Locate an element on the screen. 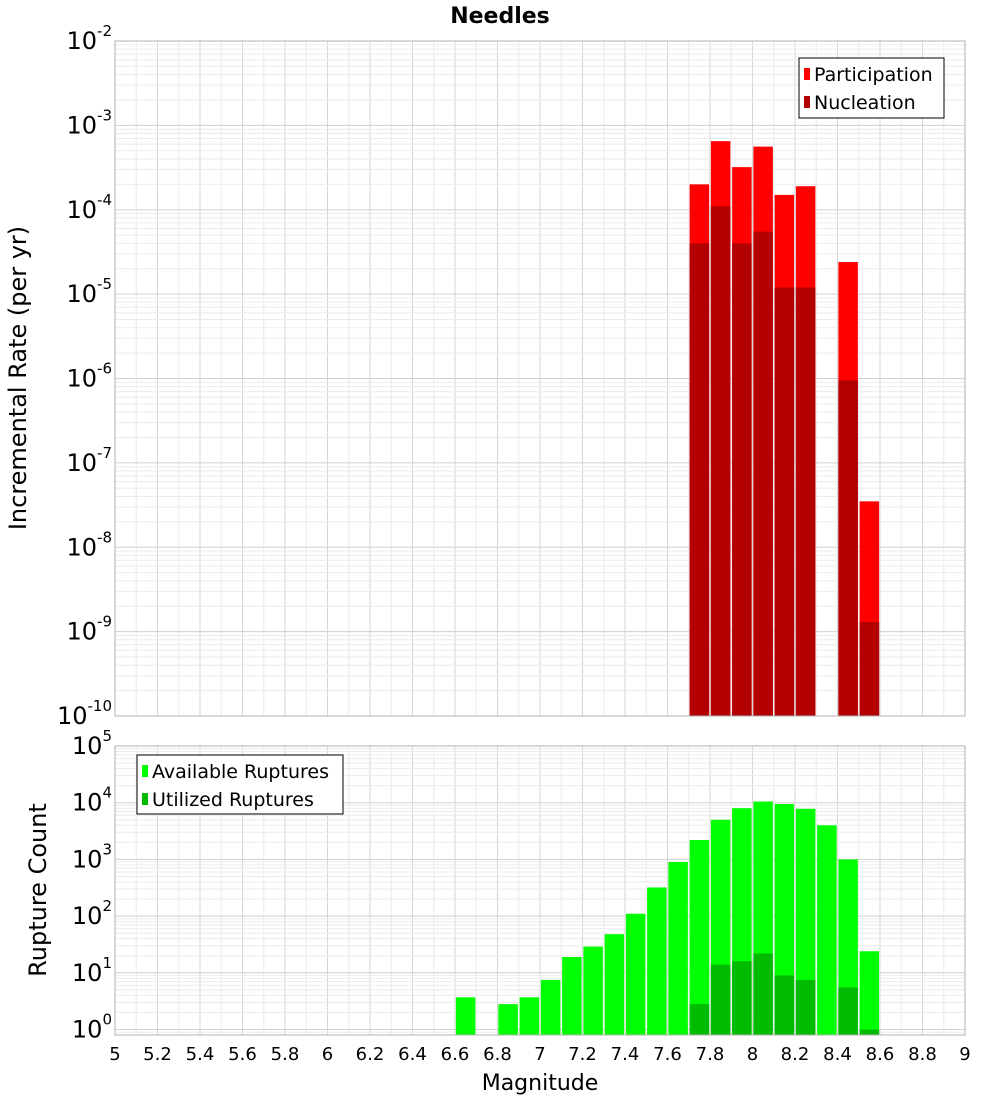 Image resolution: width=1000 pixels, height=1100 pixels. legend: Available Ruptures Utilized Ruptures is located at coordinates (240, 784).